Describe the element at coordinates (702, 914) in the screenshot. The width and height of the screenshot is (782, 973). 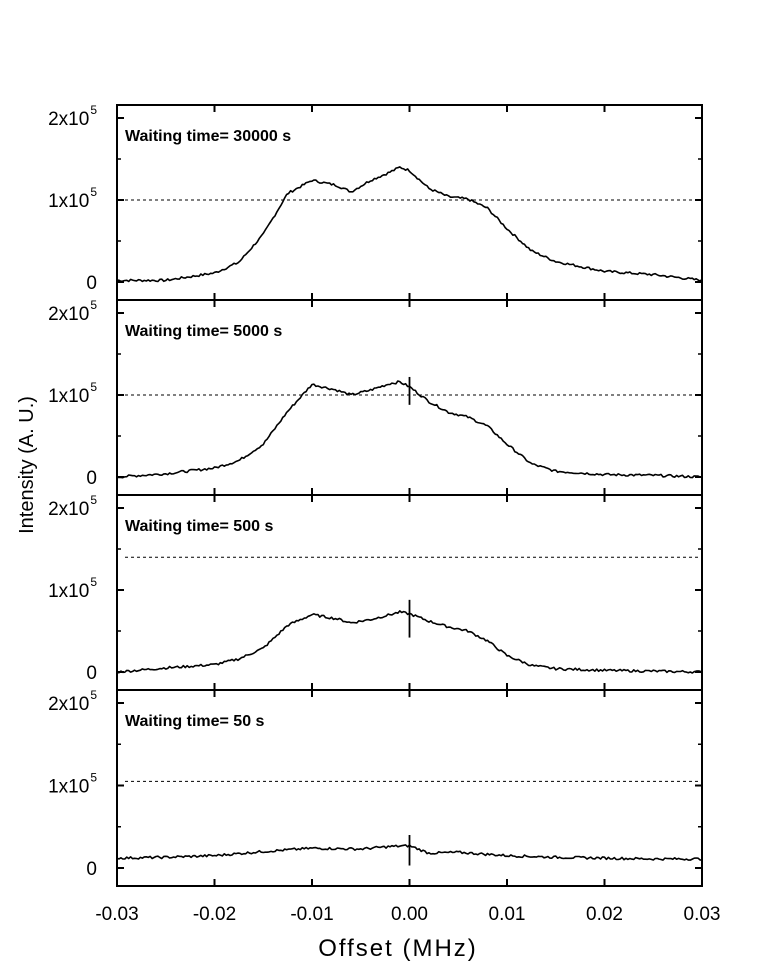
I see `x-tick-label: 0.03` at that location.